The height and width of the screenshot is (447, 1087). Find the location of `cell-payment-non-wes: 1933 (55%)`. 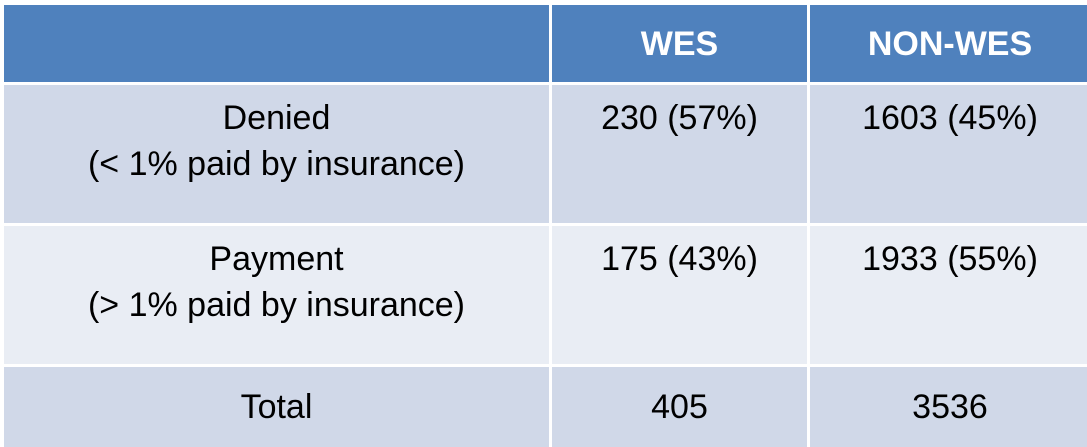

cell-payment-non-wes: 1933 (55%) is located at coordinates (948, 295).